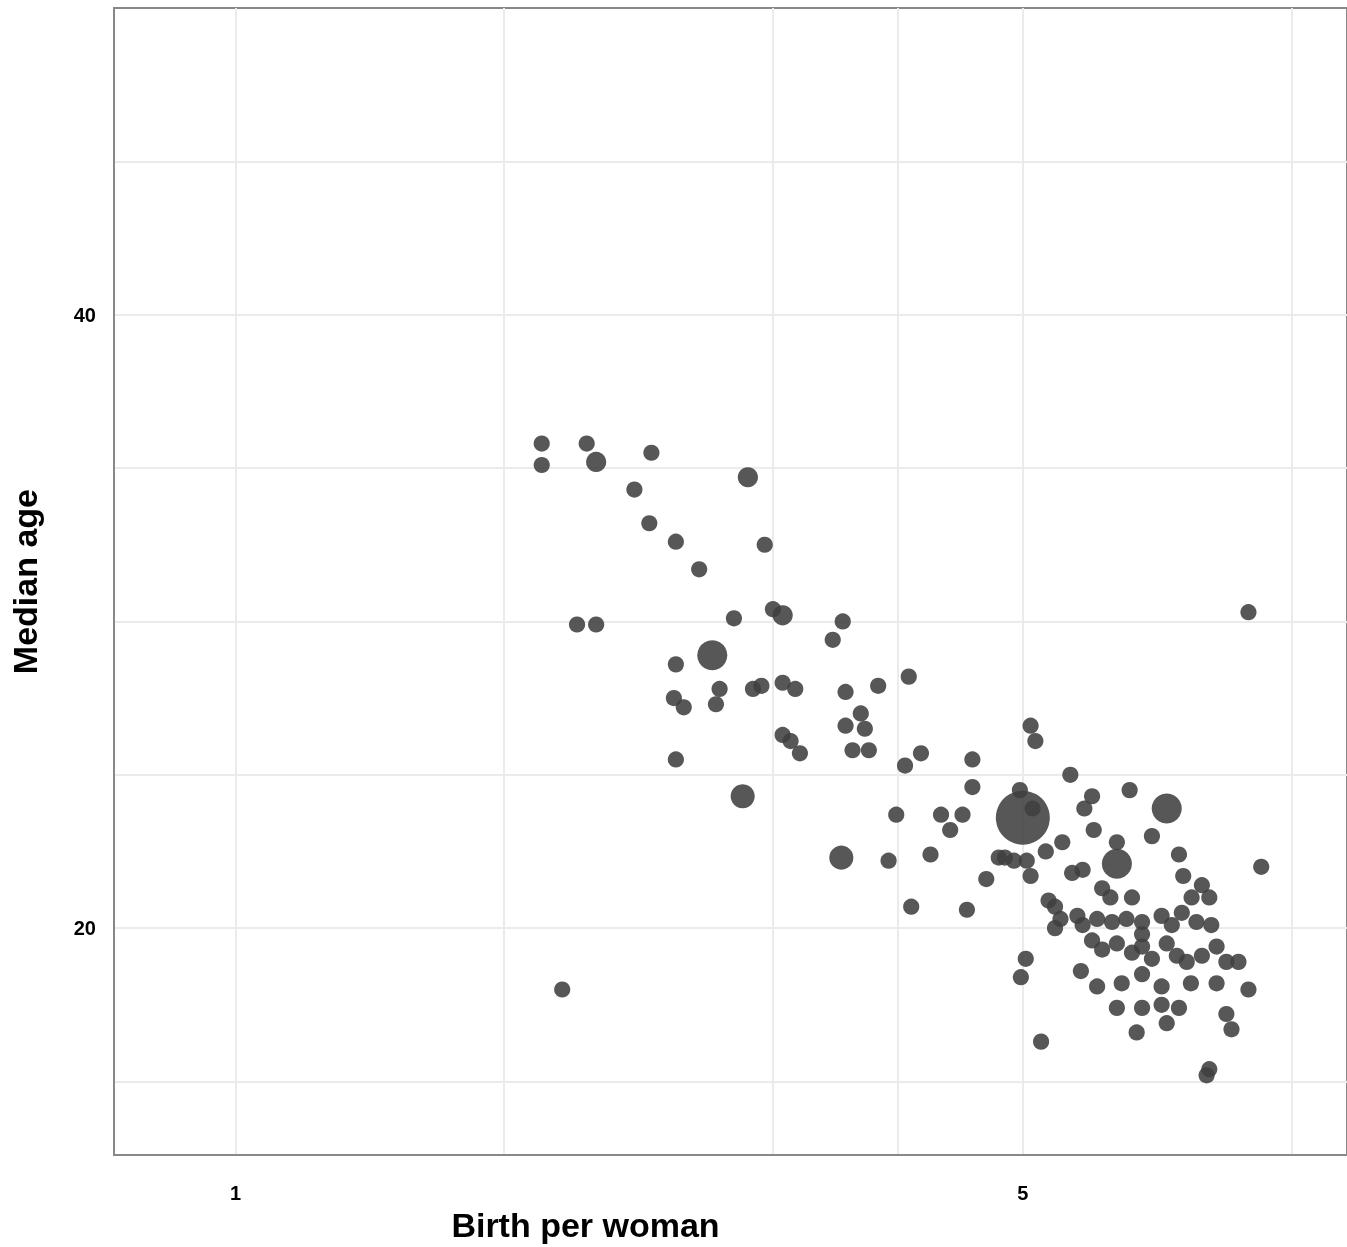  Describe the element at coordinates (84, 928) in the screenshot. I see `y-tick-label: 20` at that location.